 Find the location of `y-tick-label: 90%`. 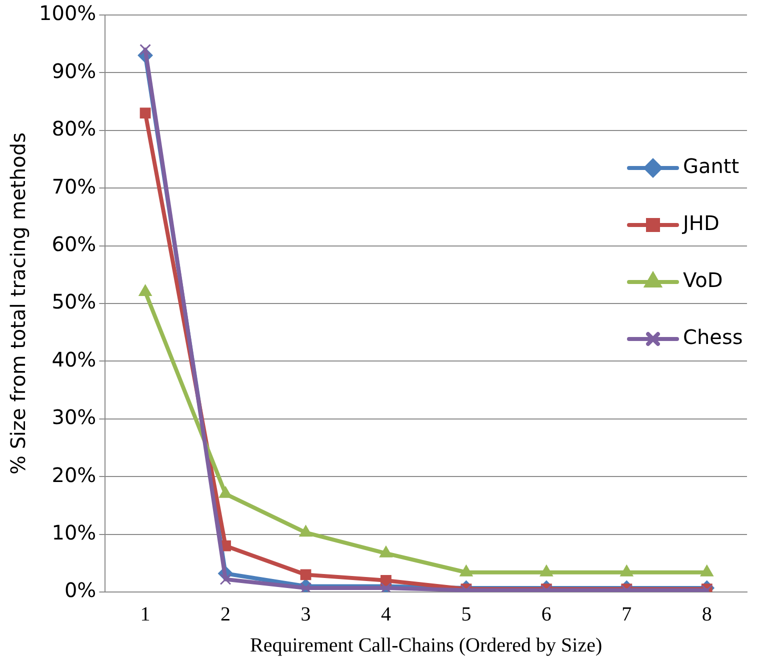

y-tick-label: 90% is located at coordinates (74, 70).